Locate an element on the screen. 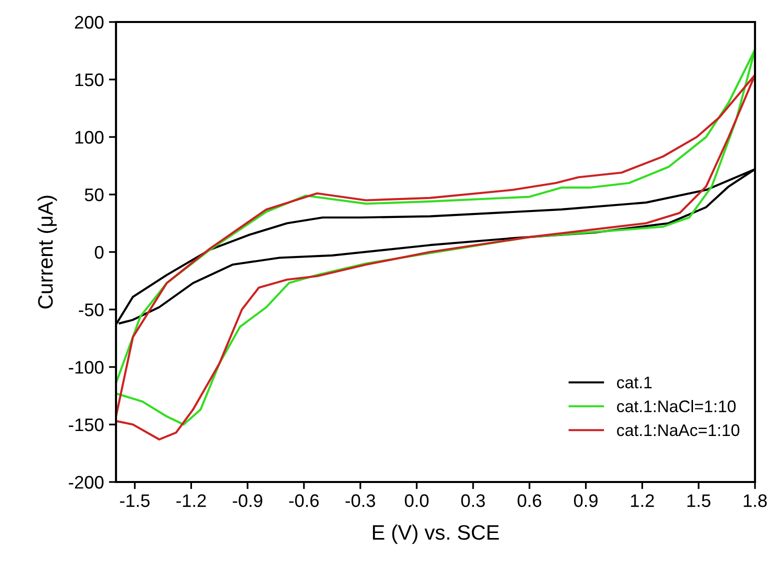 This screenshot has height=572, width=772. y-tick-label: 100 is located at coordinates (89, 137).